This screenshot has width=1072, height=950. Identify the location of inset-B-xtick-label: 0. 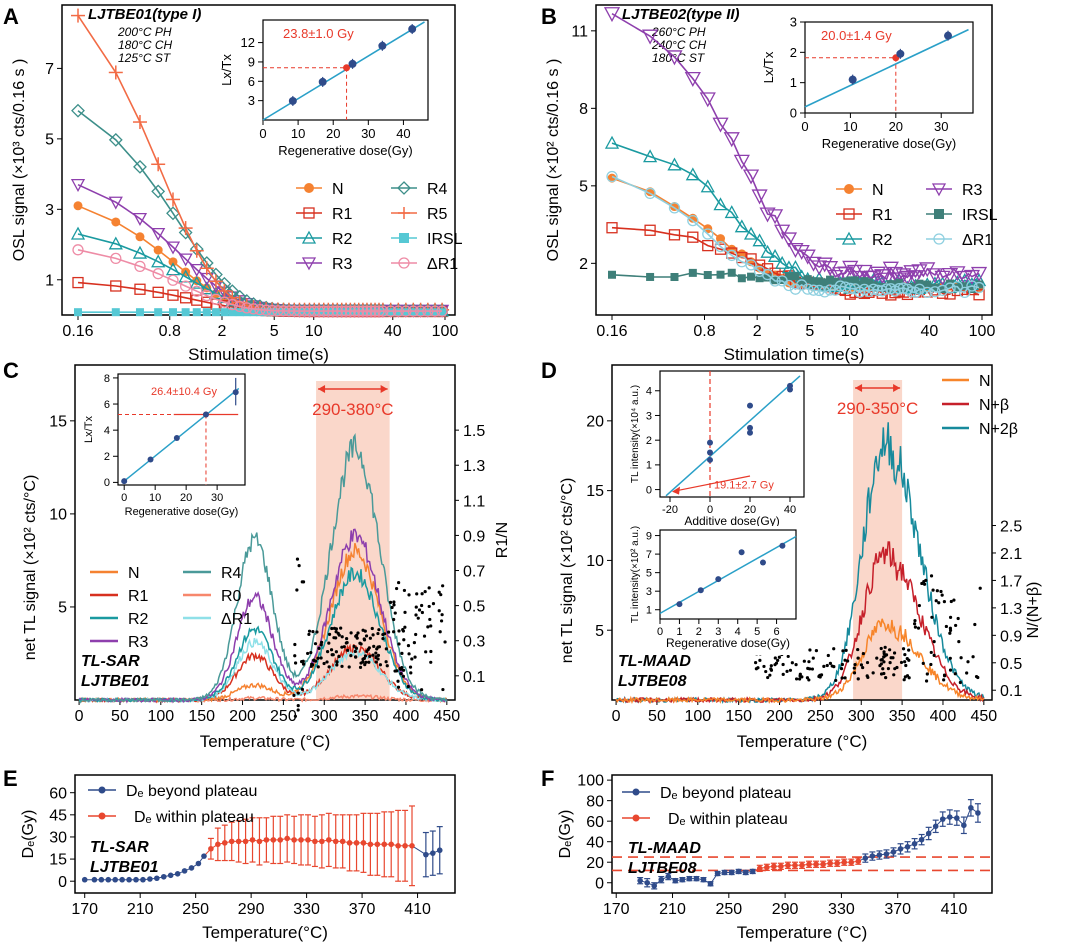
(804, 126).